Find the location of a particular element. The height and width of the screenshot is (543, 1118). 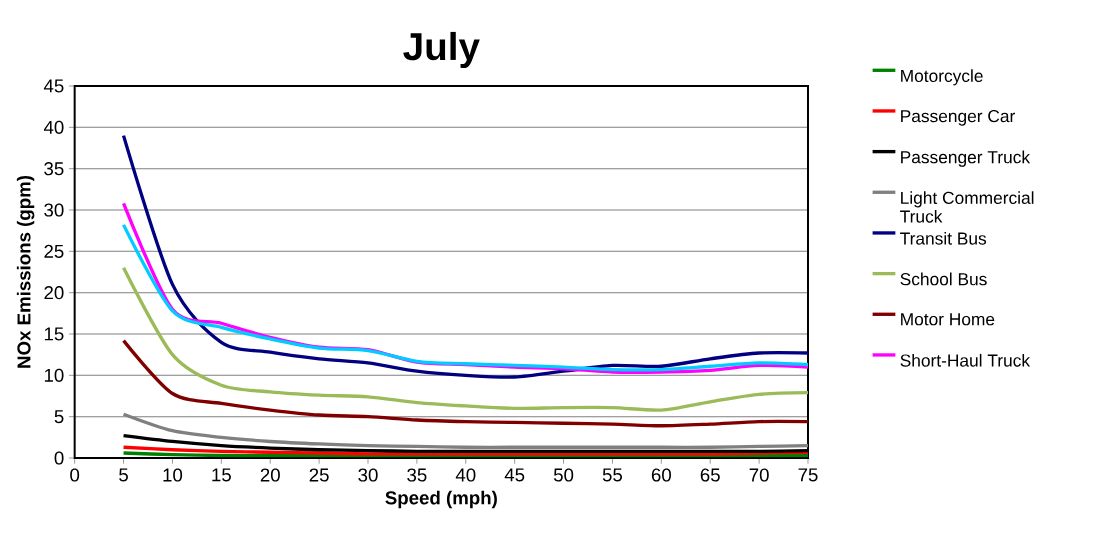

x-tick-label: 35 is located at coordinates (417, 475).